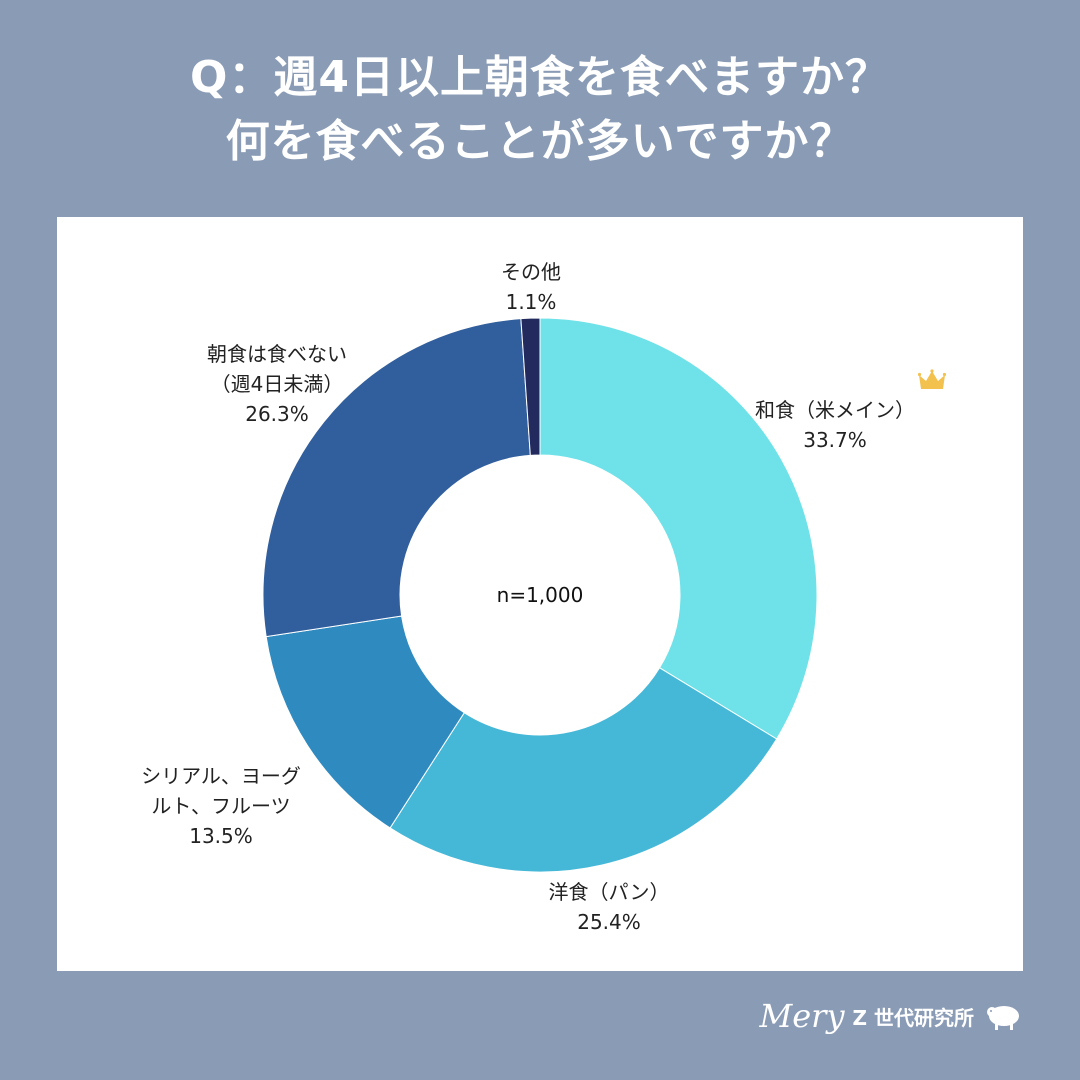  I want to click on chart-title: Q：週4日以上朝食を食べますか？ 何を食べることが多いですか？, so click(540, 110).